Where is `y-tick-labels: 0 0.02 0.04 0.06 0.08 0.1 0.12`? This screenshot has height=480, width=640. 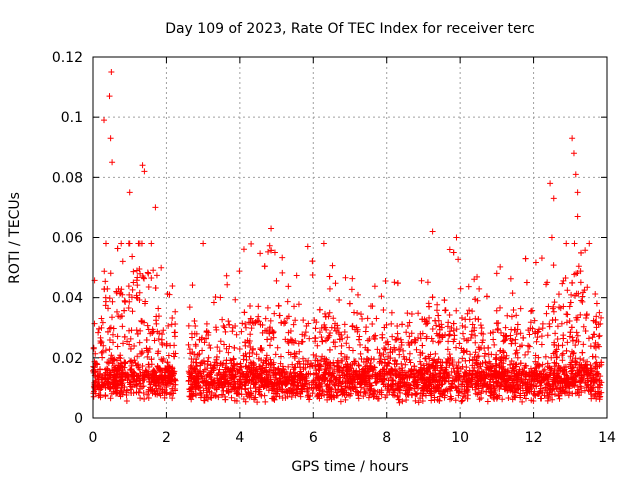 y-tick-labels: 0 0.02 0.04 0.06 0.08 0.1 0.12 is located at coordinates (67, 238).